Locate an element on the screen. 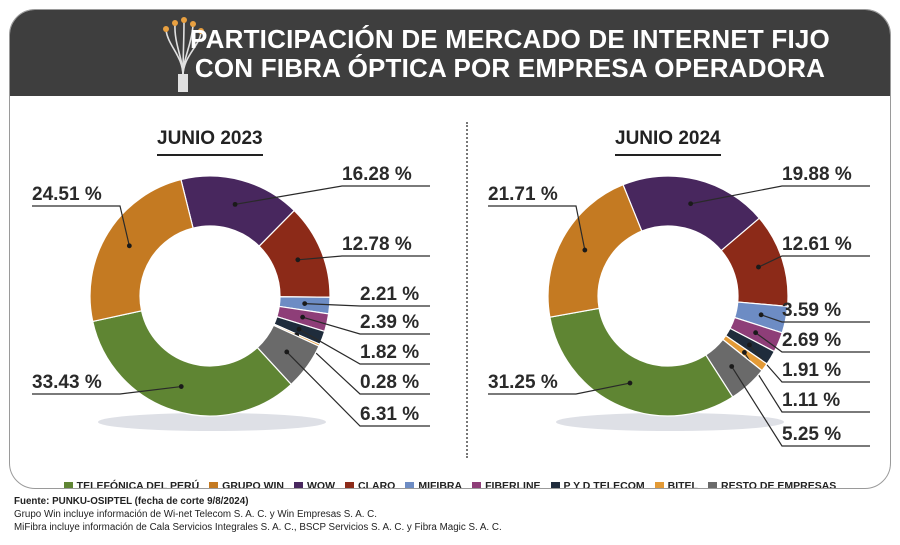  data-label: 19.88 % is located at coordinates (817, 174).